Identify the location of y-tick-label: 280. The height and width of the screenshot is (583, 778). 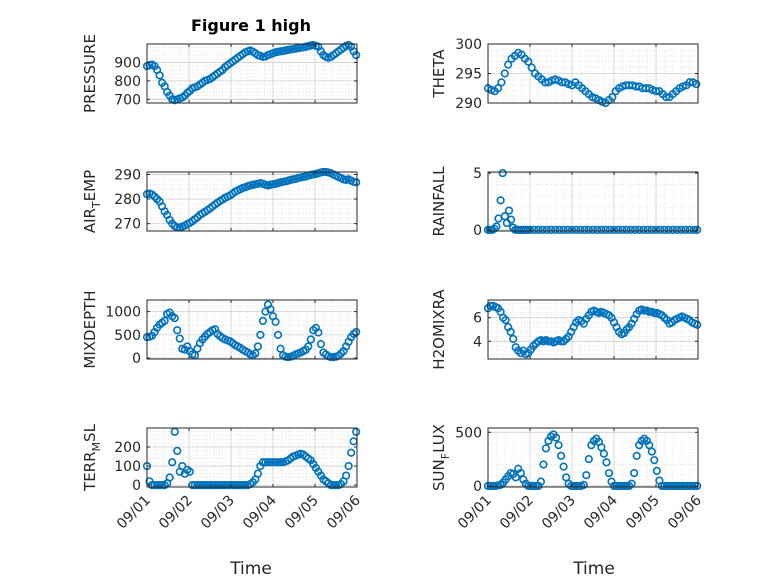
(127, 200).